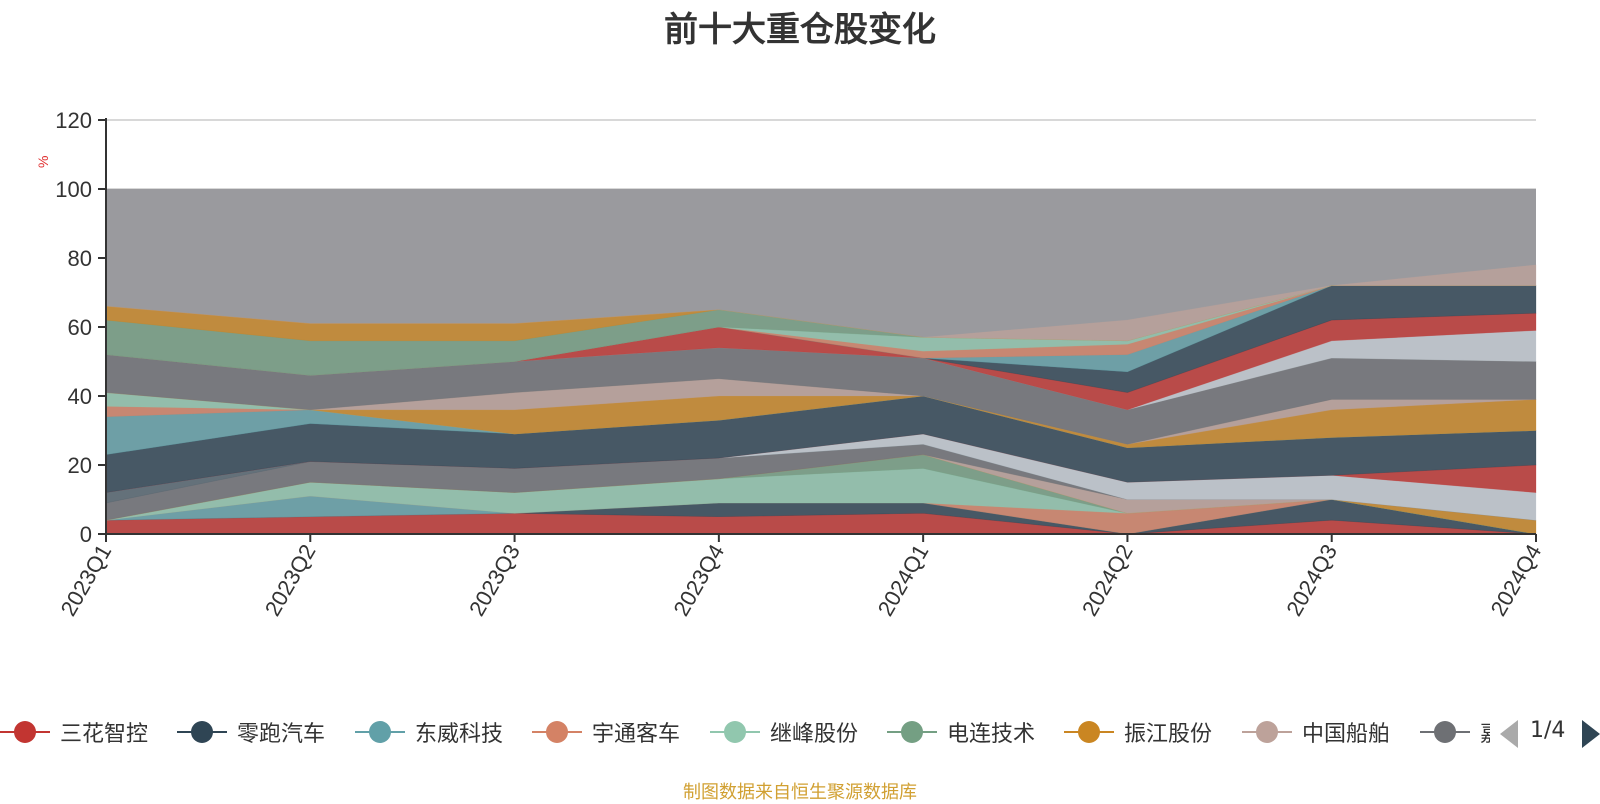  Describe the element at coordinates (1311, 580) in the screenshot. I see `x-tick-label: 2024Q3` at that location.